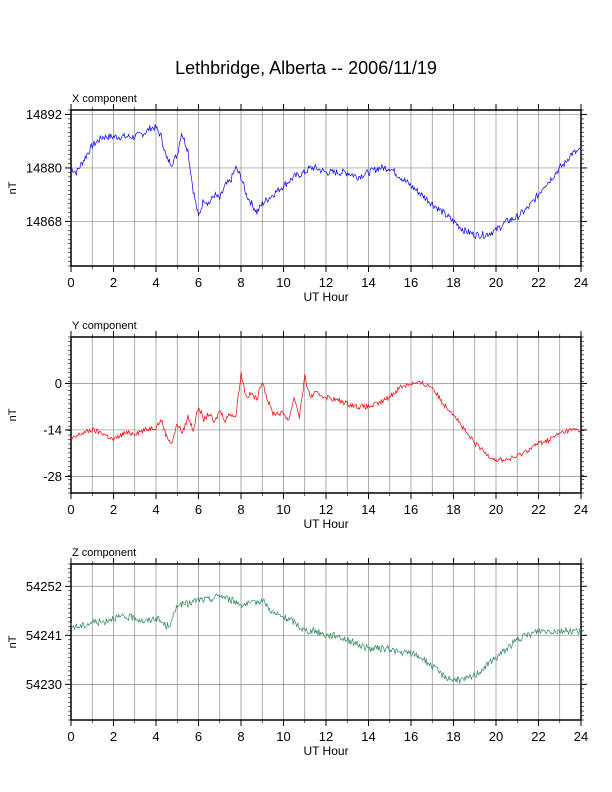  Describe the element at coordinates (283, 509) in the screenshot. I see `y-xtick-label: 10` at that location.